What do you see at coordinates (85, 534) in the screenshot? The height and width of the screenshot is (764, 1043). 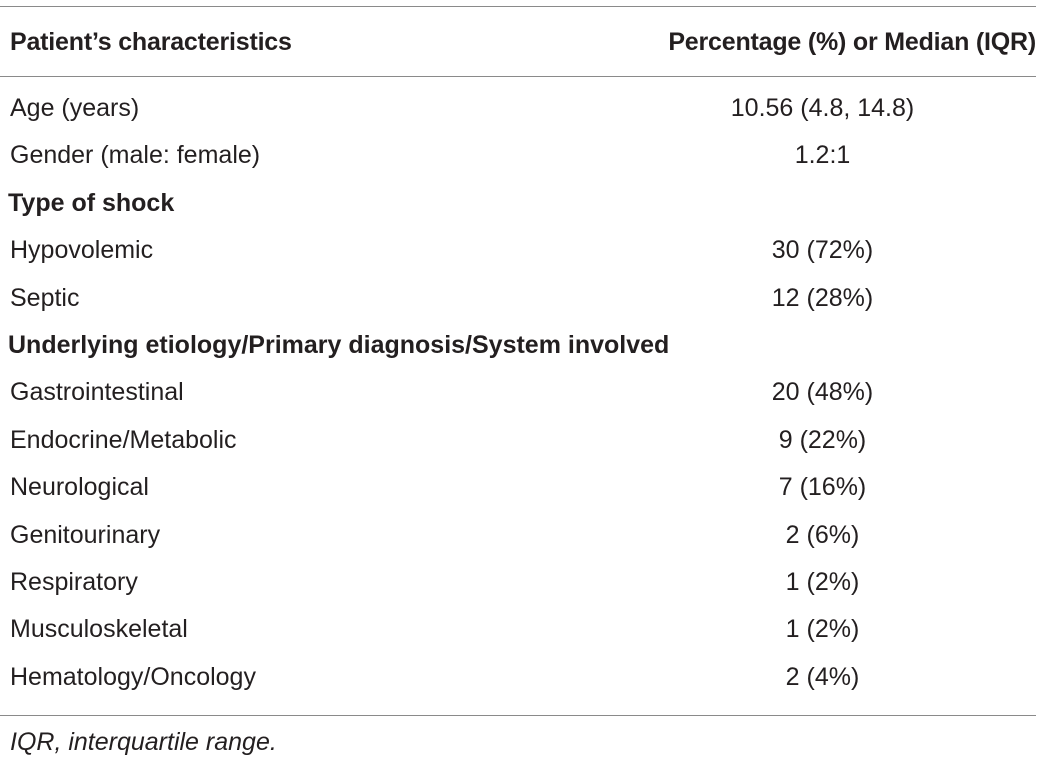 I see `row-label: Genitourinary` at bounding box center [85, 534].